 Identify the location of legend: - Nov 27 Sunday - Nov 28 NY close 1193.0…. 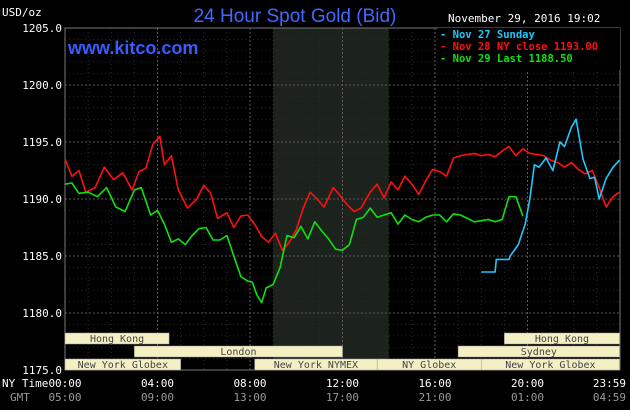
(529, 49).